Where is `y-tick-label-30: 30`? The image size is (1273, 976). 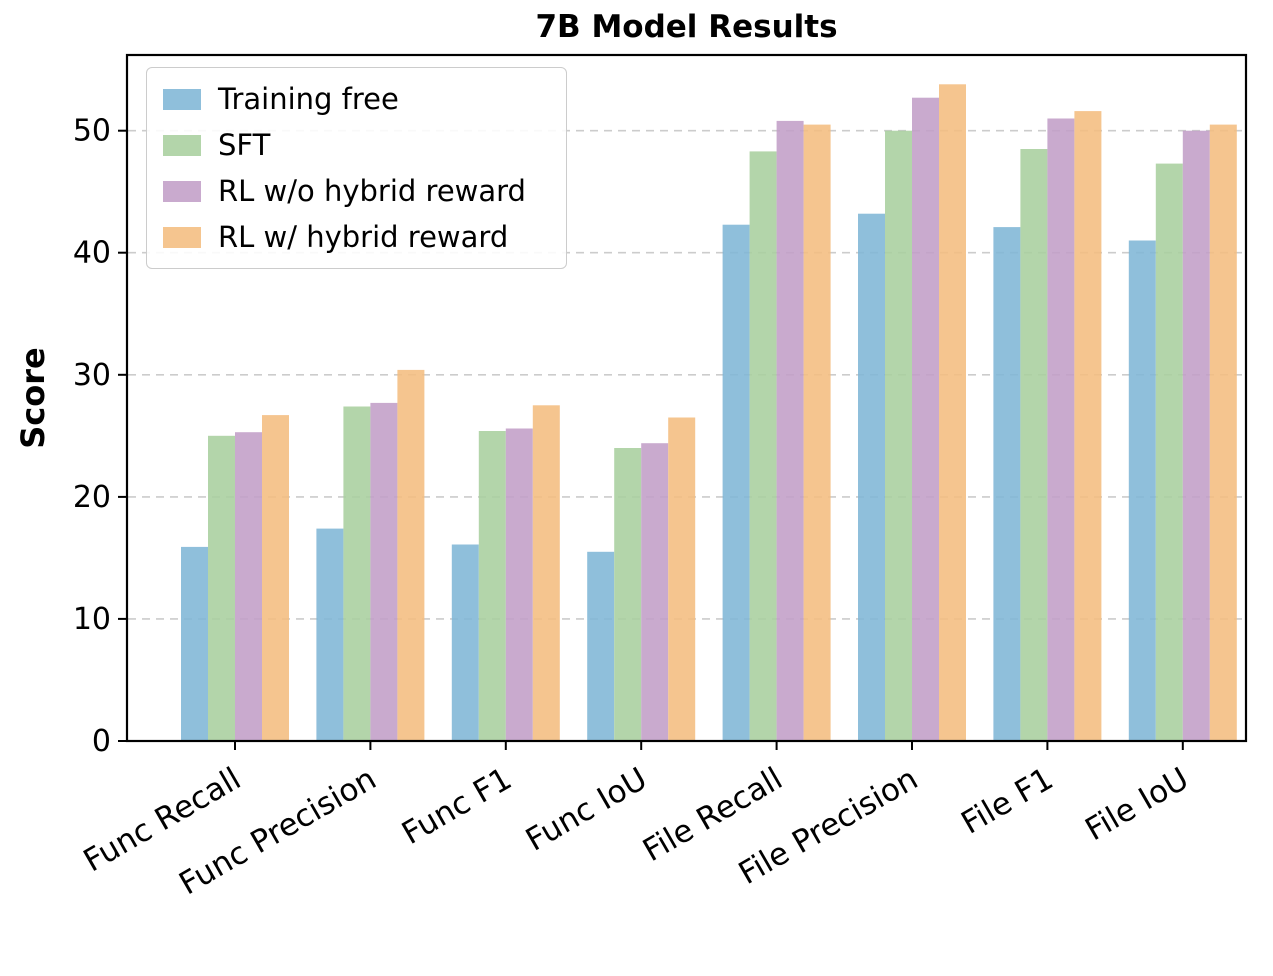 y-tick-label-30: 30 is located at coordinates (92, 375).